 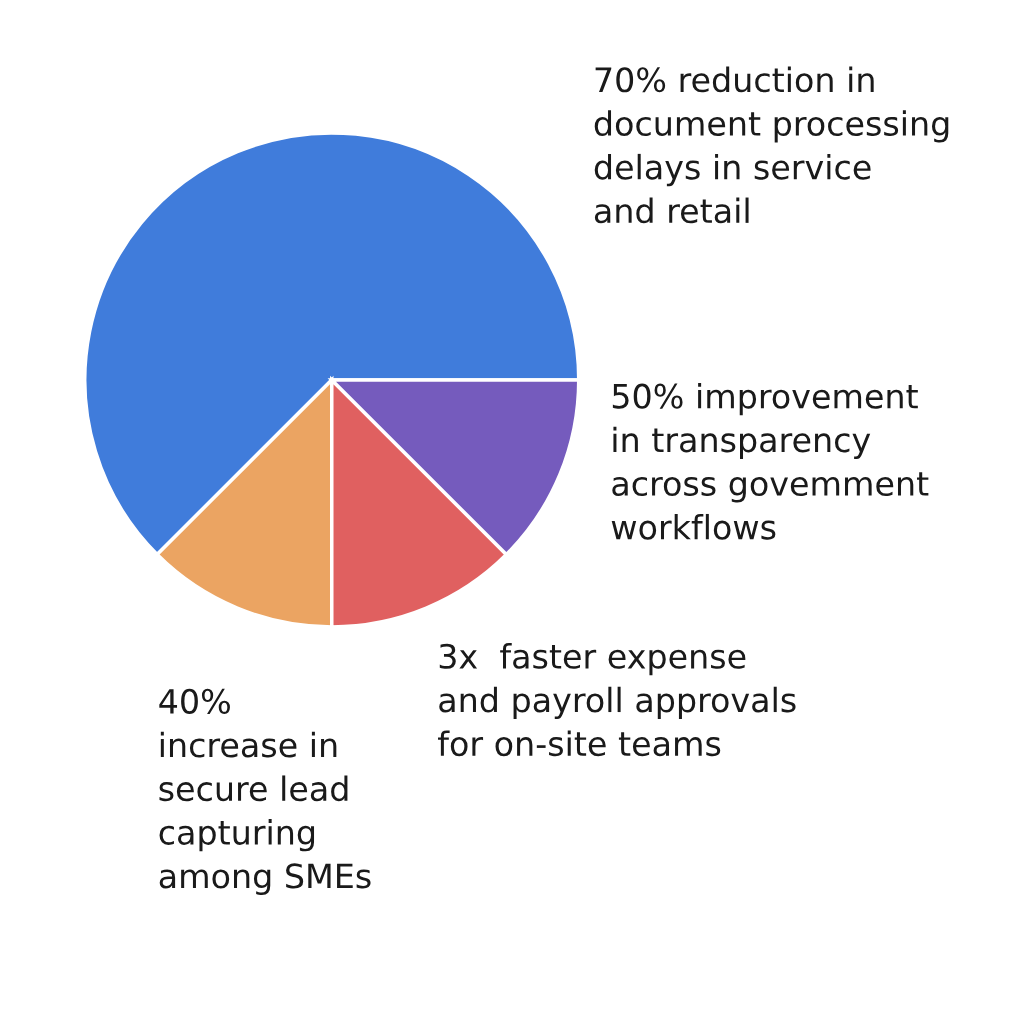 What do you see at coordinates (265, 792) in the screenshot?
I see `slice-label: 40% increase in secure lead capturing among SMEs` at bounding box center [265, 792].